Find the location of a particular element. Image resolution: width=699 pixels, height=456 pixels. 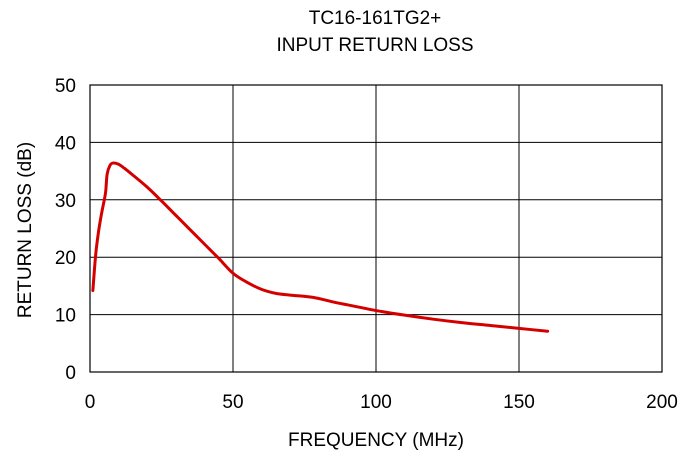

x-tick-label: 50 is located at coordinates (232, 402).